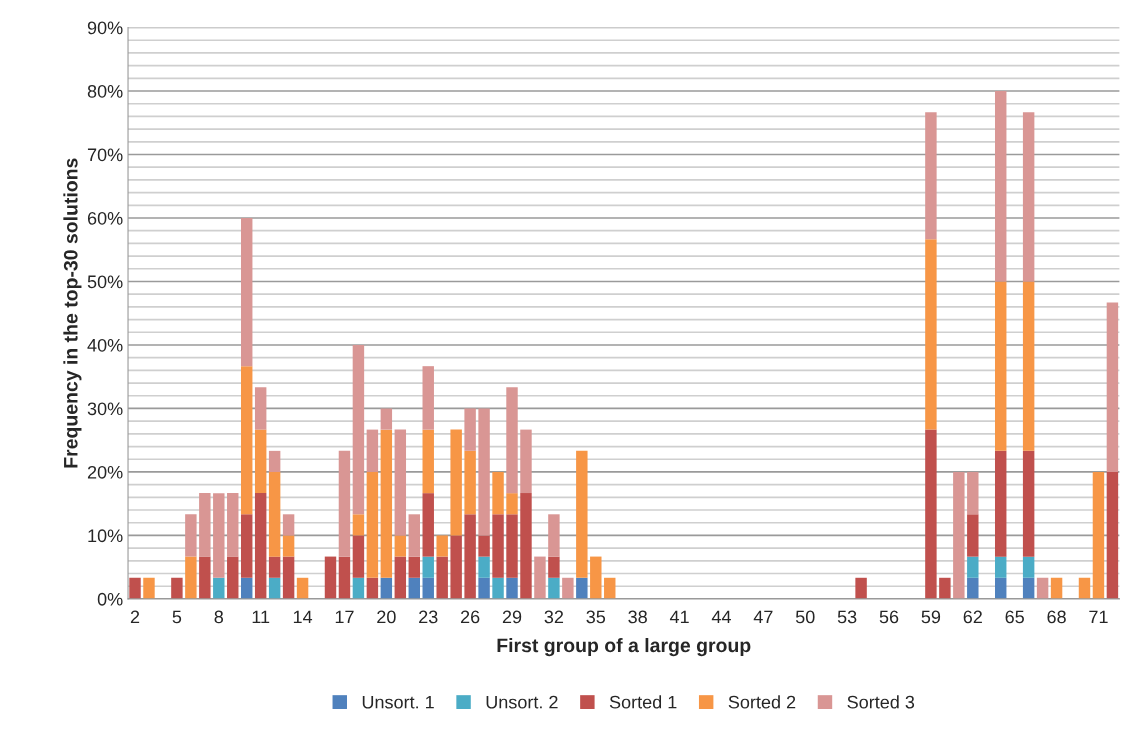 The image size is (1133, 744). I want to click on legend-label: Unsort. 2, so click(522, 702).